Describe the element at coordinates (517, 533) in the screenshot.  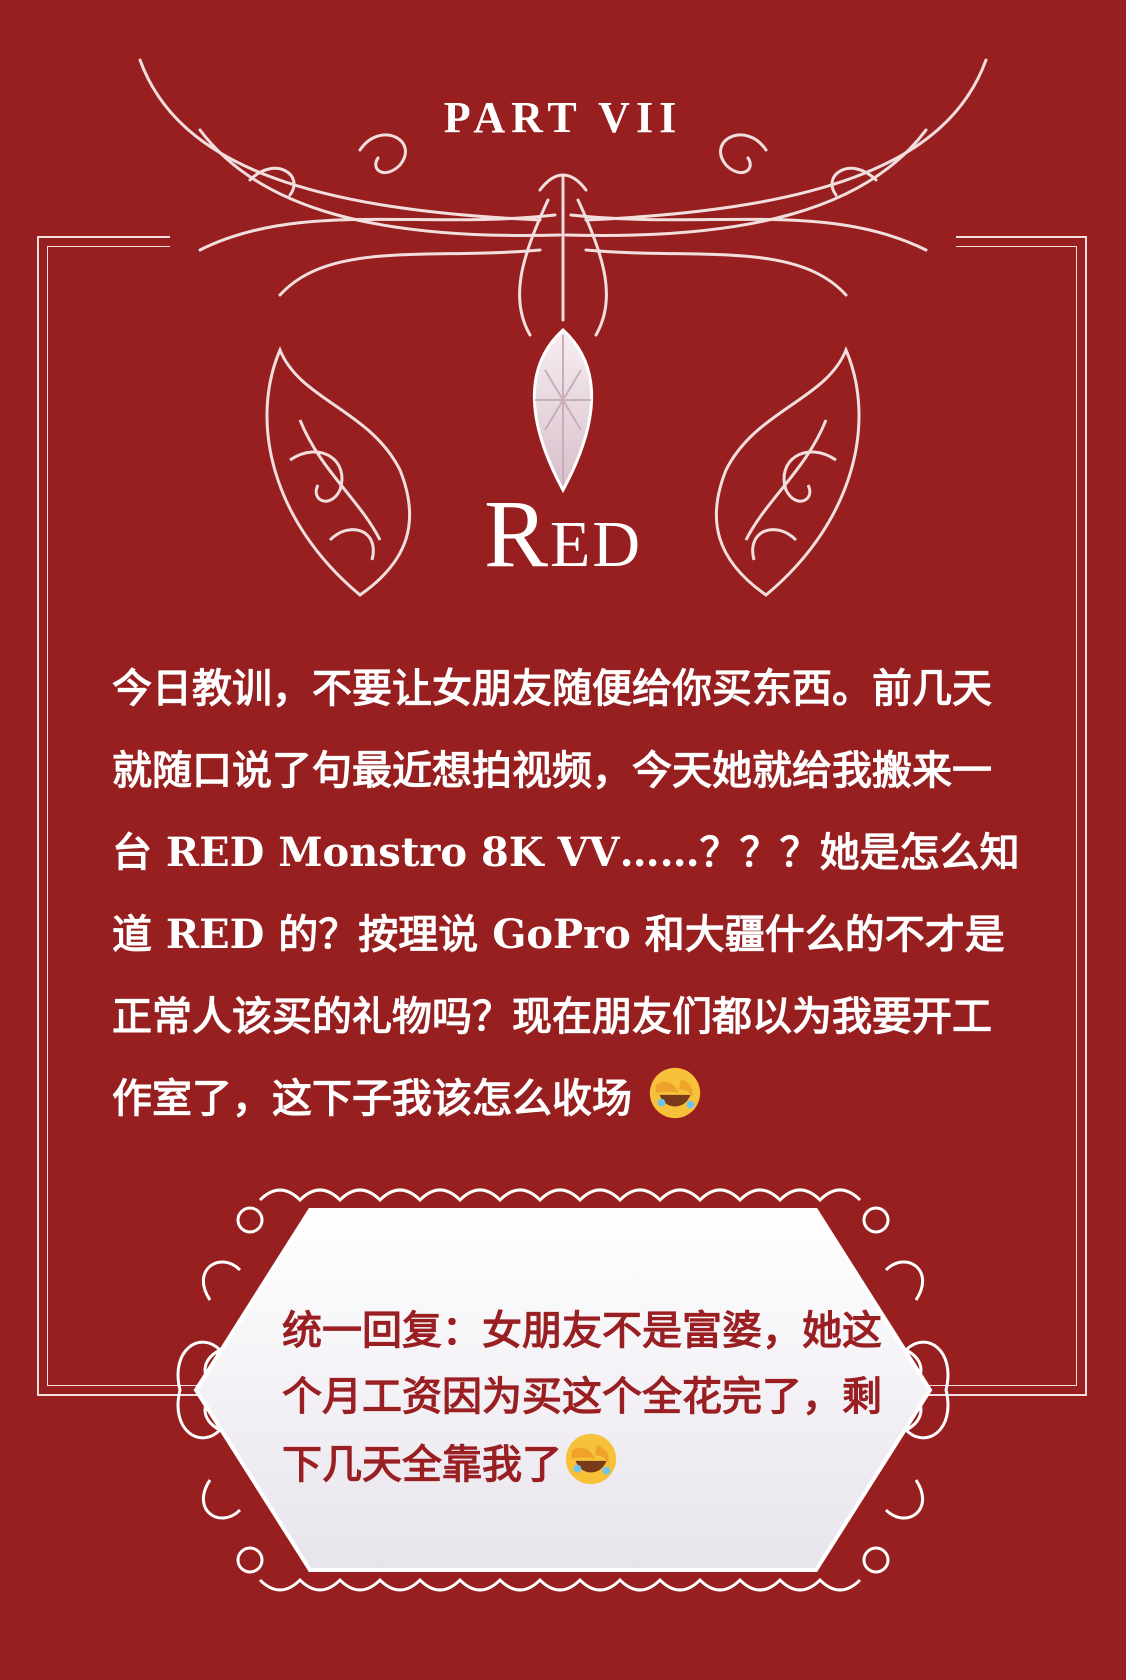
I see `red-title-initial: R` at that location.